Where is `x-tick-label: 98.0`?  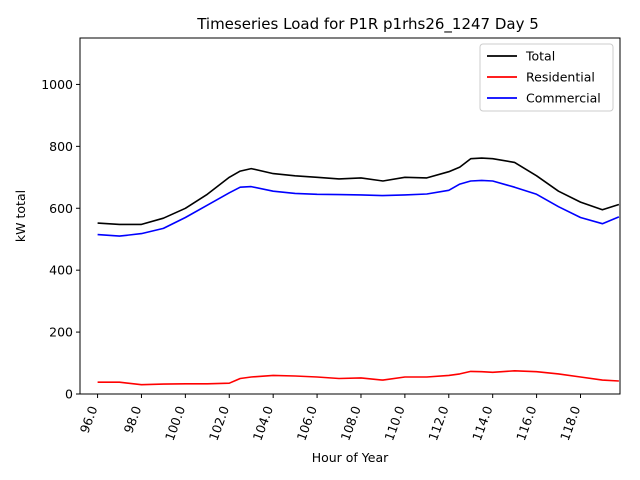
x-tick-label: 98.0 is located at coordinates (133, 419).